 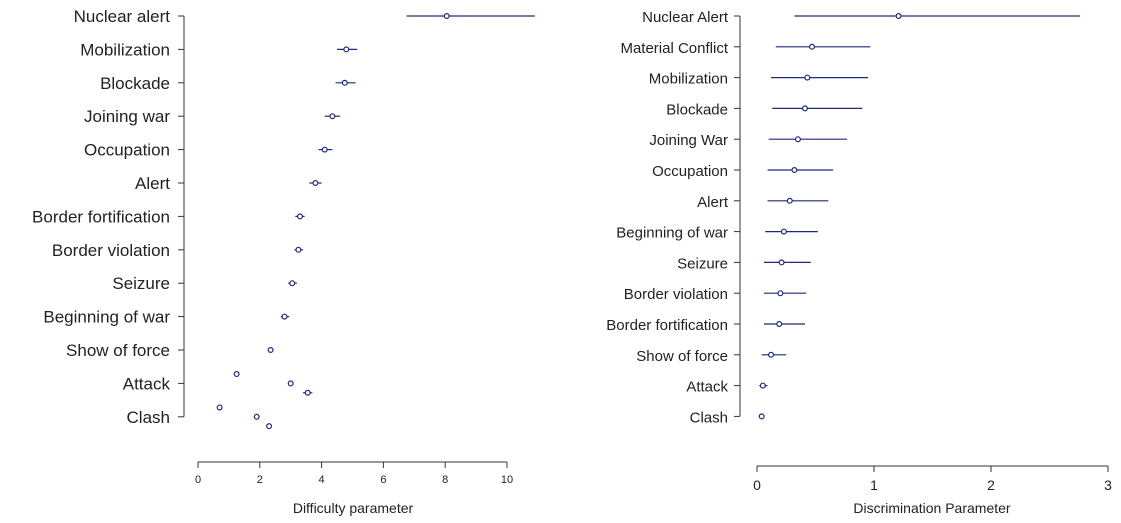 What do you see at coordinates (685, 17) in the screenshot?
I see `y-tick-label: Nuclear Alert` at bounding box center [685, 17].